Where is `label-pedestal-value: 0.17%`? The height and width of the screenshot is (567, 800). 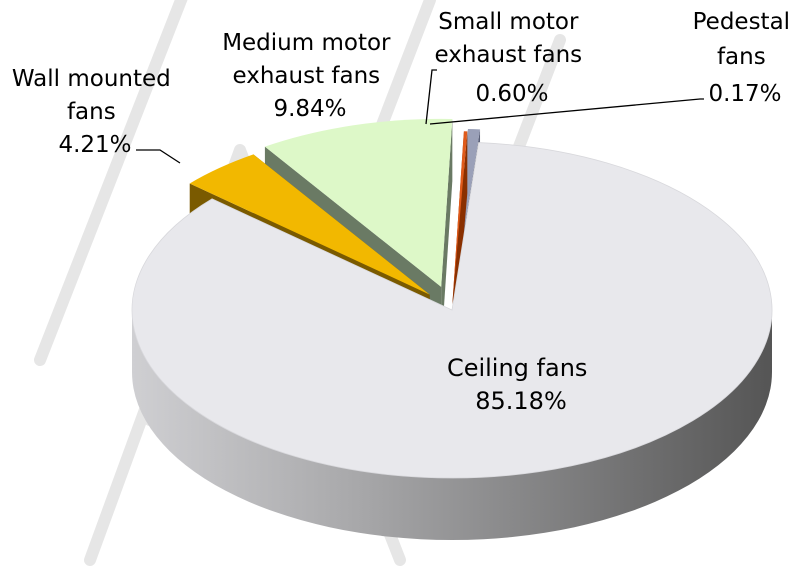 label-pedestal-value: 0.17% is located at coordinates (744, 94).